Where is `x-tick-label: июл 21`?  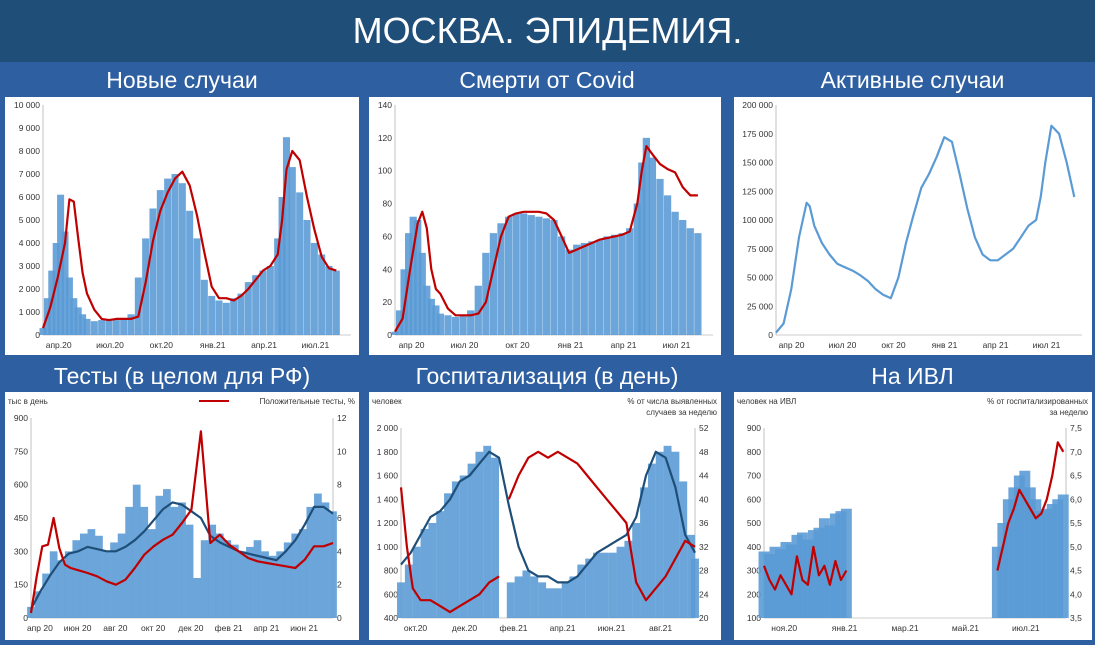
x-tick-label: июл 21 is located at coordinates (1047, 345).